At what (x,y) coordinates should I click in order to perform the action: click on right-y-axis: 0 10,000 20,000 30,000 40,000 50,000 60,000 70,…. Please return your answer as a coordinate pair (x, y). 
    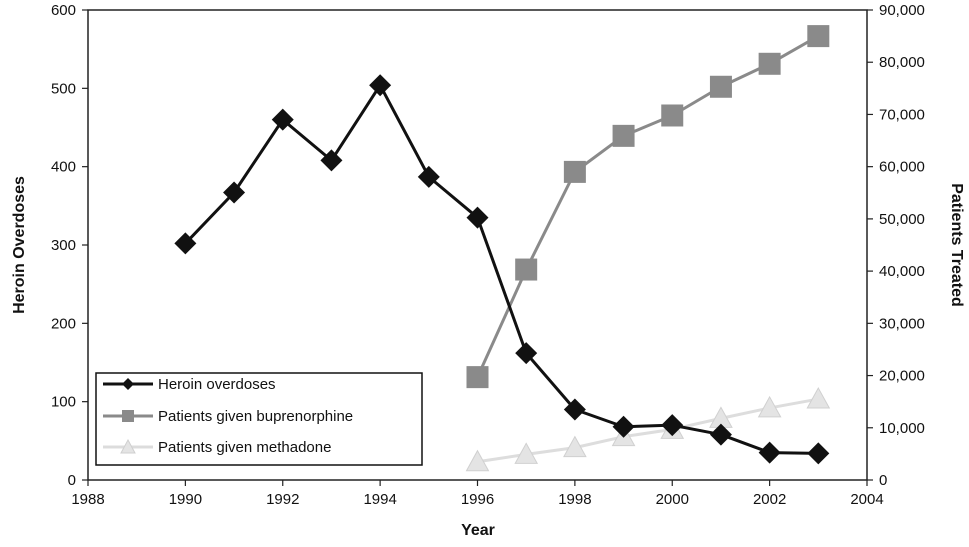
    Looking at the image, I should click on (896, 245).